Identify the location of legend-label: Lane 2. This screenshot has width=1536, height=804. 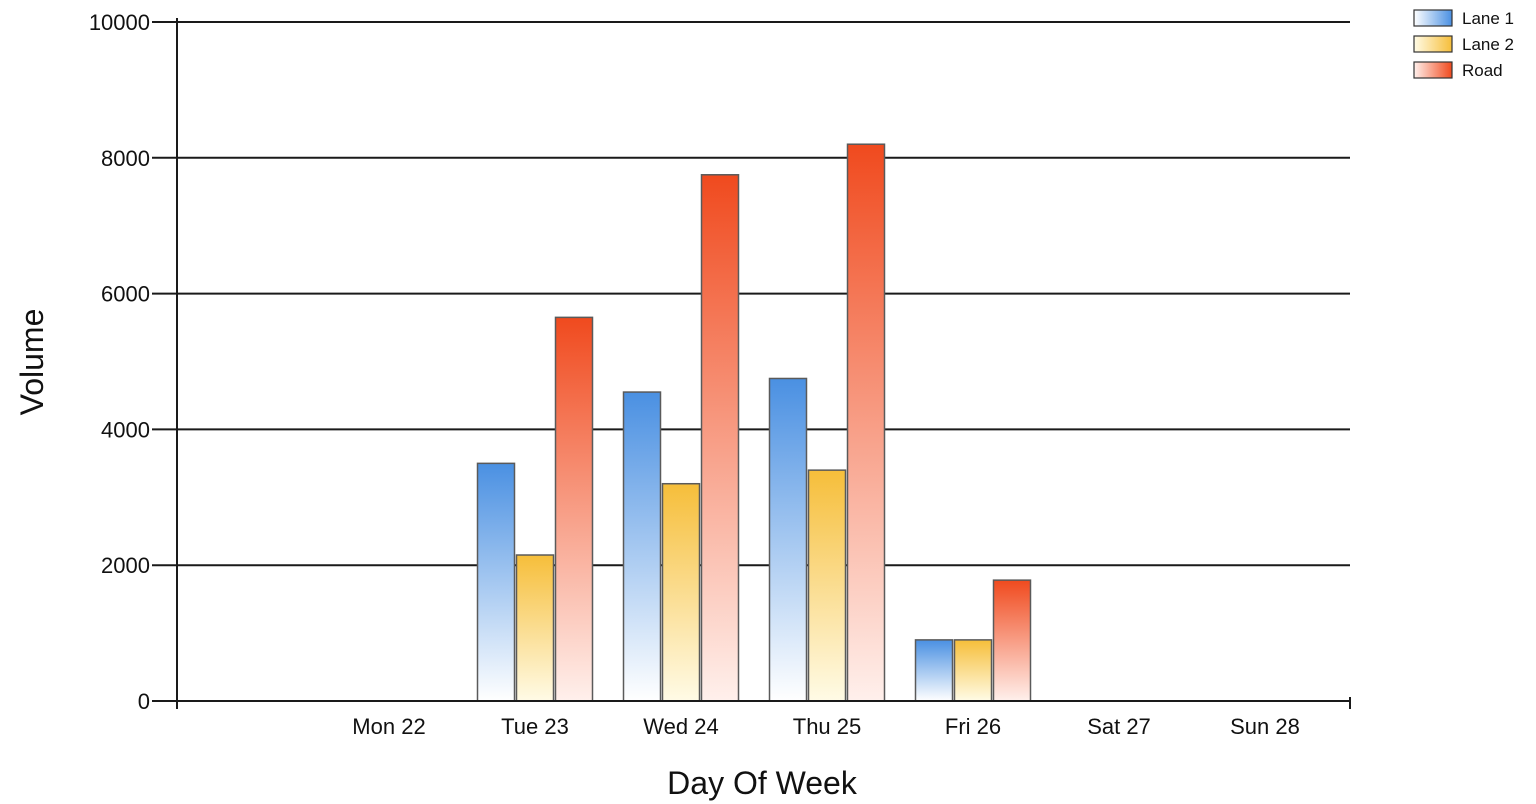
(1488, 44).